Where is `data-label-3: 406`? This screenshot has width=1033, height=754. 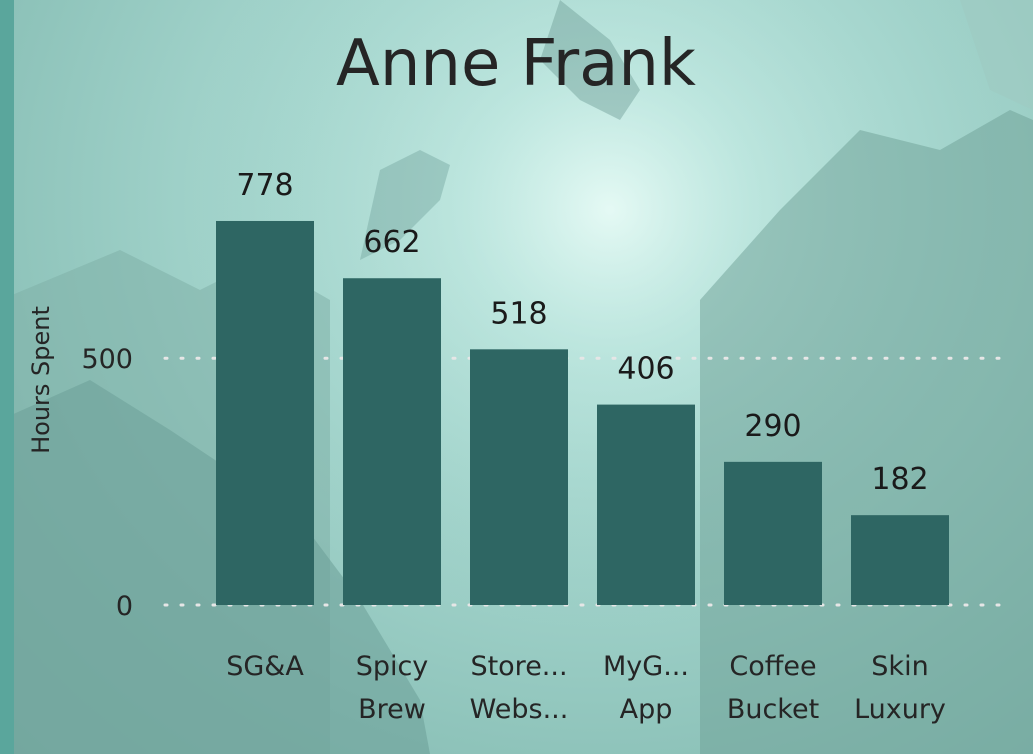 data-label-3: 406 is located at coordinates (645, 369).